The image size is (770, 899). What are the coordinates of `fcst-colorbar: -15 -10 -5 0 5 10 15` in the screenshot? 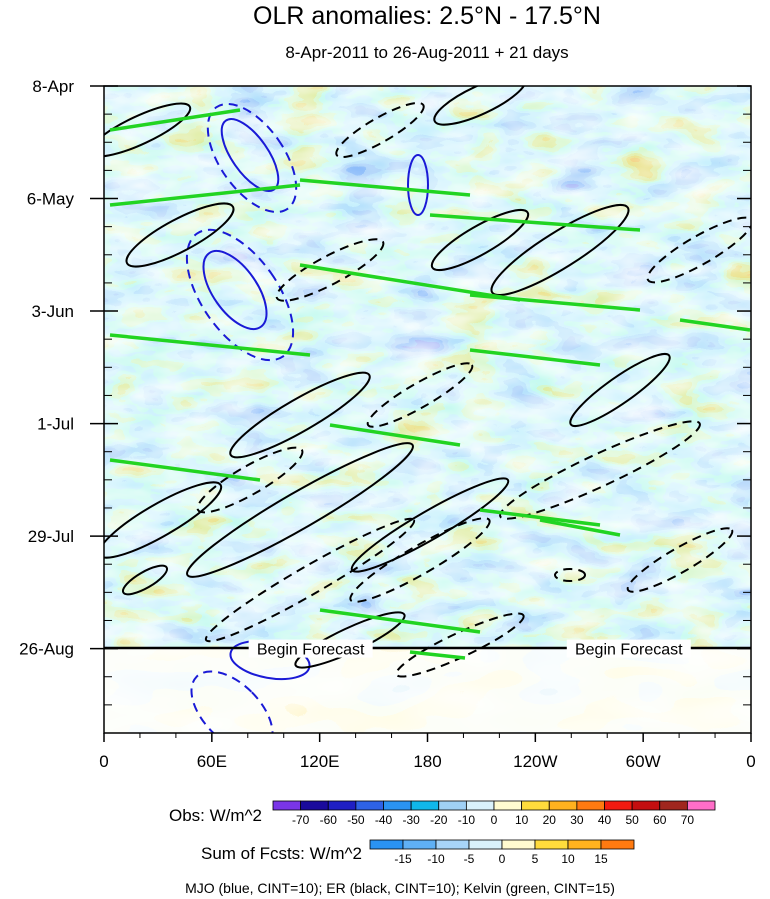 It's located at (502, 852).